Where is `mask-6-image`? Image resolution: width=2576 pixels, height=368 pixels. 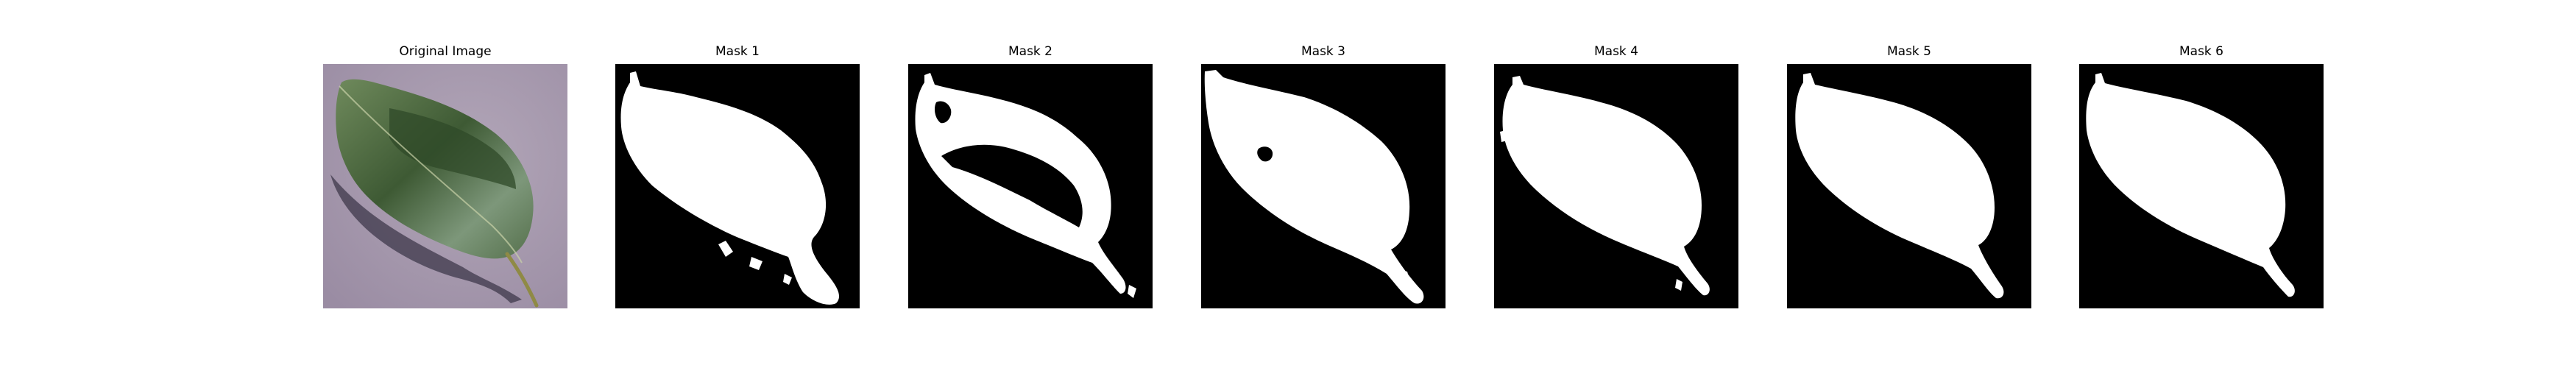
mask-6-image is located at coordinates (2201, 186).